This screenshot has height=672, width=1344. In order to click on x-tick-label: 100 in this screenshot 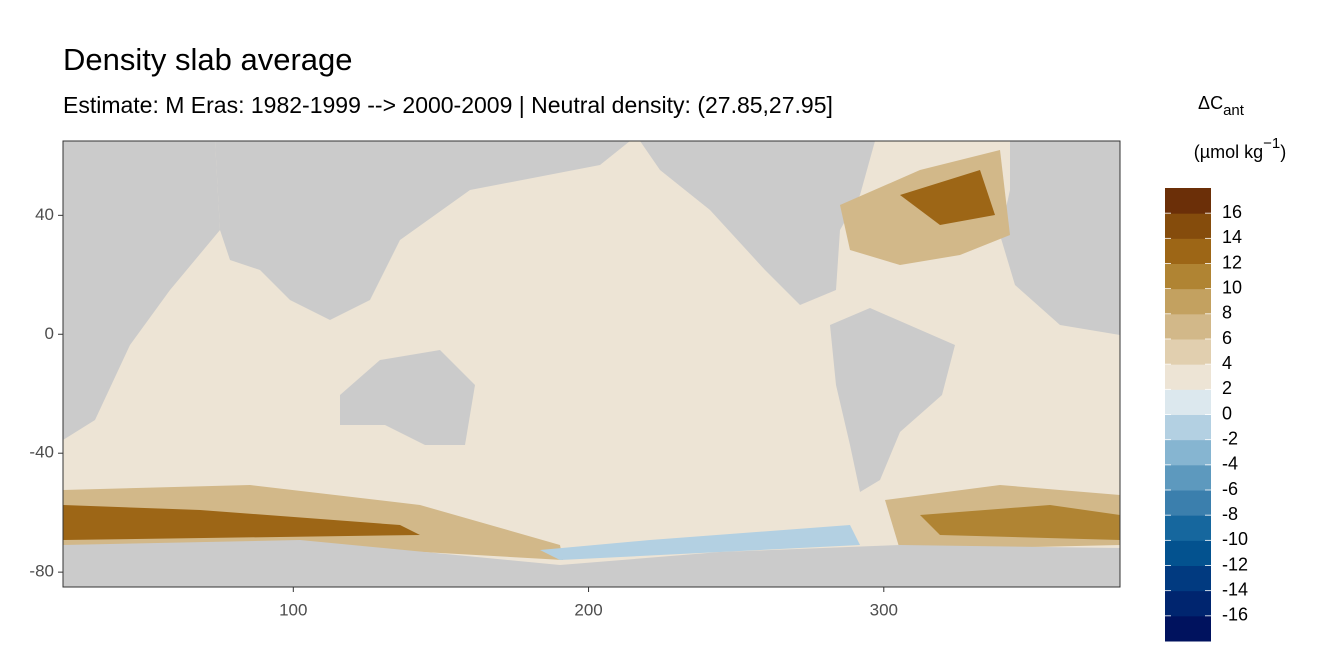, I will do `click(293, 609)`.